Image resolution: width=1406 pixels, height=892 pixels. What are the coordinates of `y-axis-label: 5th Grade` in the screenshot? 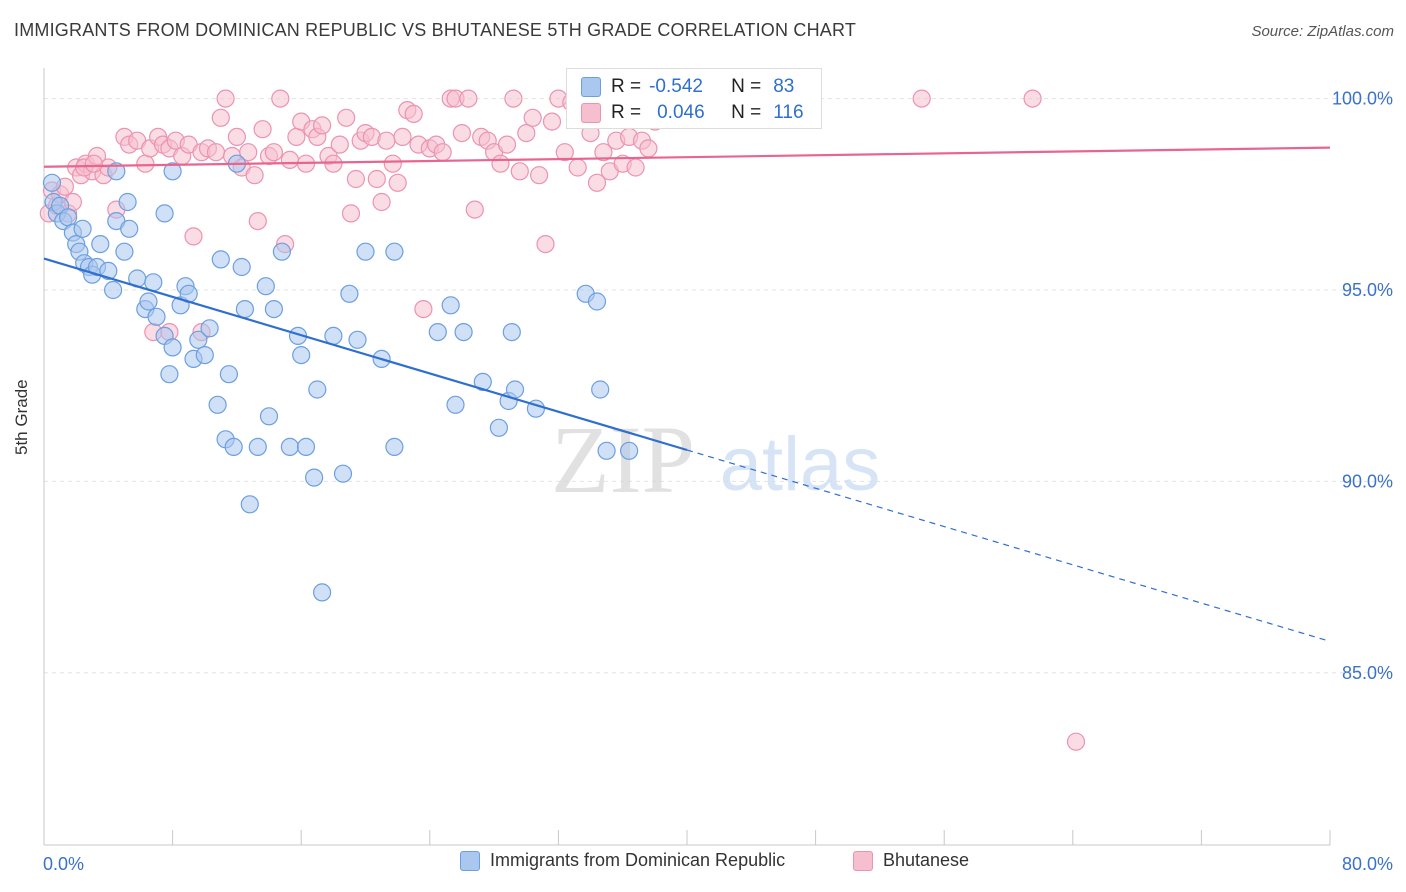 It's located at (21, 417).